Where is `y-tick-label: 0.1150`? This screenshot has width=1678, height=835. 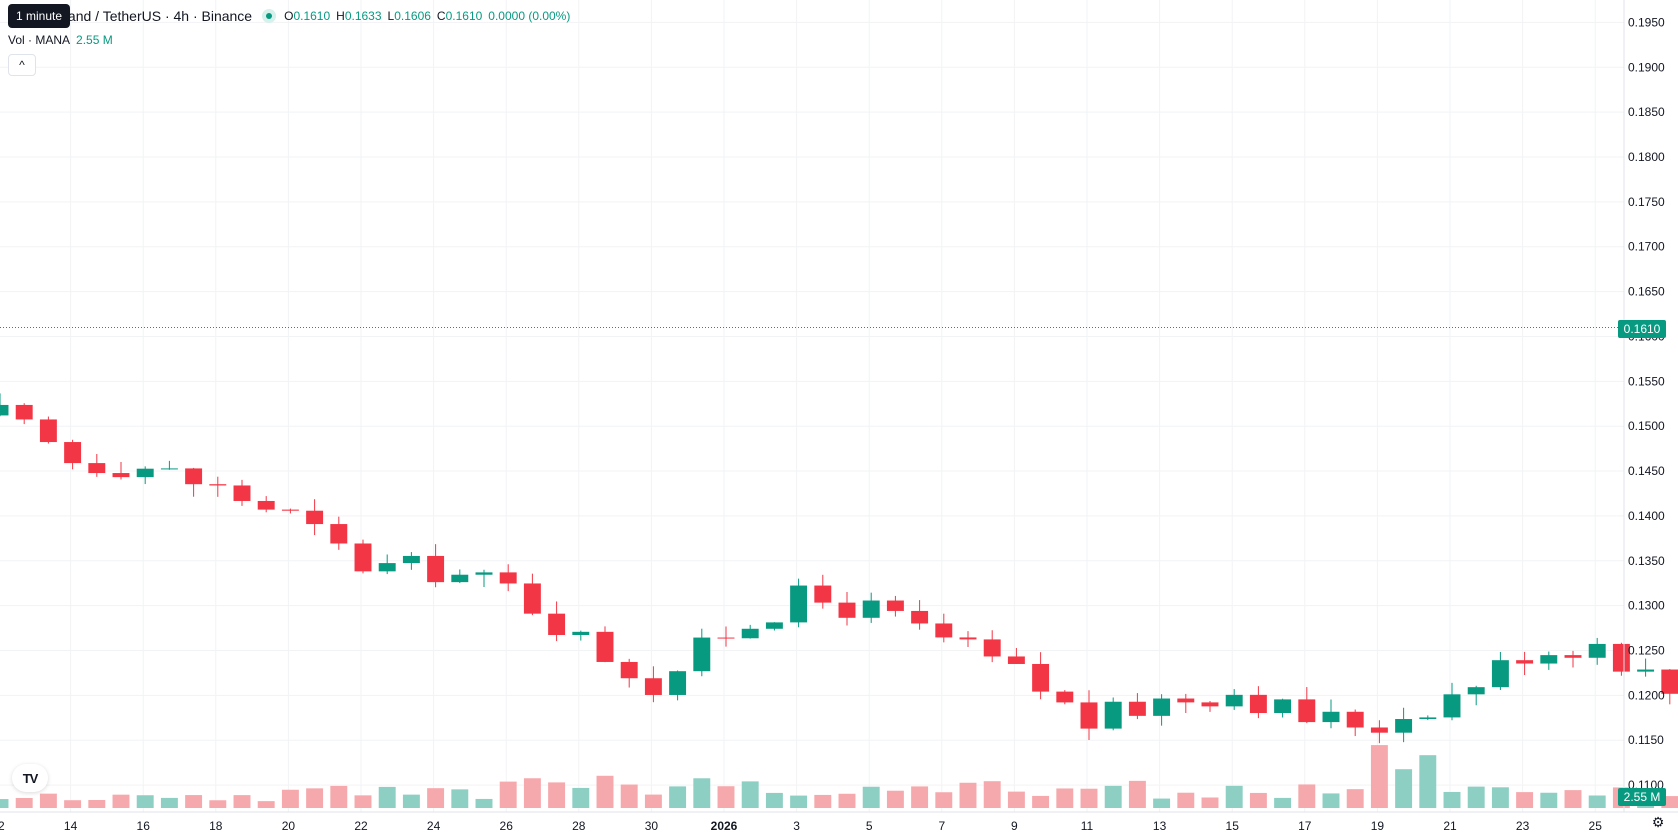
y-tick-label: 0.1150 is located at coordinates (1646, 740).